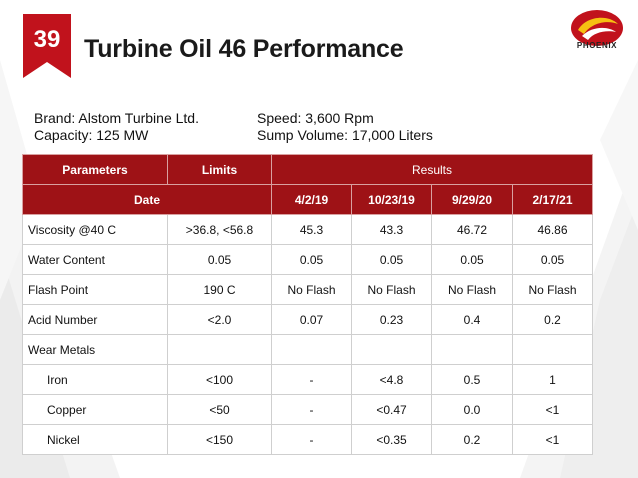 This screenshot has width=638, height=478. What do you see at coordinates (95, 259) in the screenshot?
I see `param-cell: Water Content` at bounding box center [95, 259].